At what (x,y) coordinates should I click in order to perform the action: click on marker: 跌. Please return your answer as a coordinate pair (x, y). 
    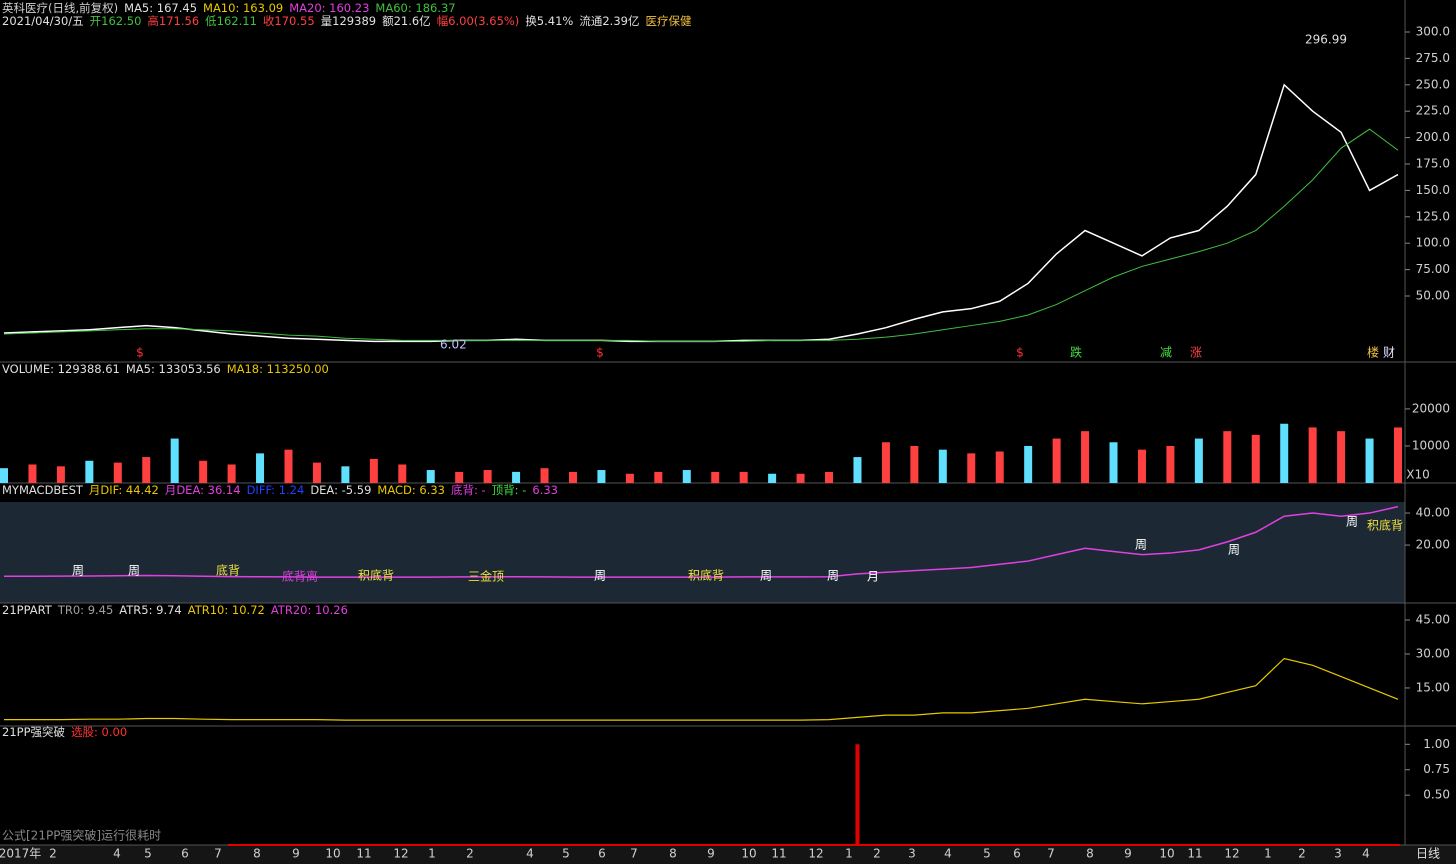
    Looking at the image, I should click on (1076, 352).